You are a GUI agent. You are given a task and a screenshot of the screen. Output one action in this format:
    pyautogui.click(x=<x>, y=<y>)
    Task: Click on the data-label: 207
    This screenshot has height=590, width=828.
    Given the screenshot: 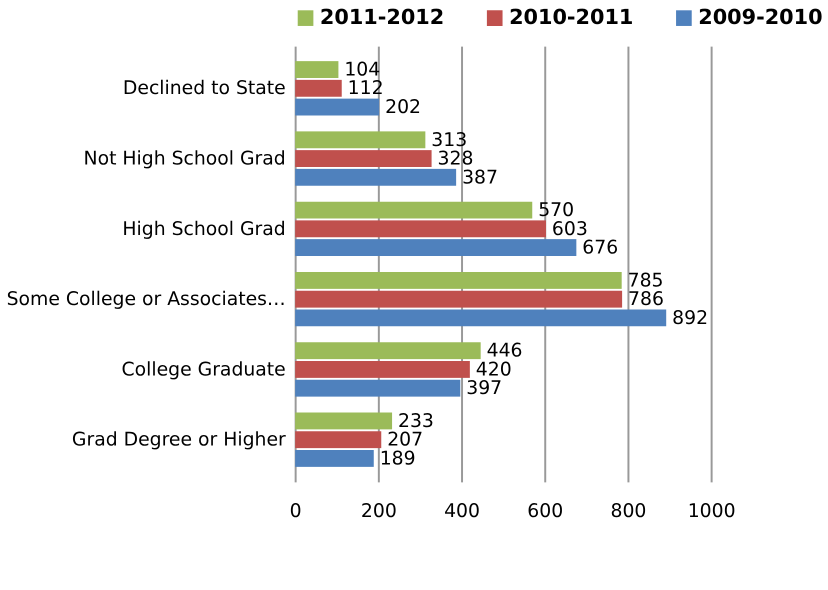 What is the action you would take?
    pyautogui.click(x=405, y=440)
    